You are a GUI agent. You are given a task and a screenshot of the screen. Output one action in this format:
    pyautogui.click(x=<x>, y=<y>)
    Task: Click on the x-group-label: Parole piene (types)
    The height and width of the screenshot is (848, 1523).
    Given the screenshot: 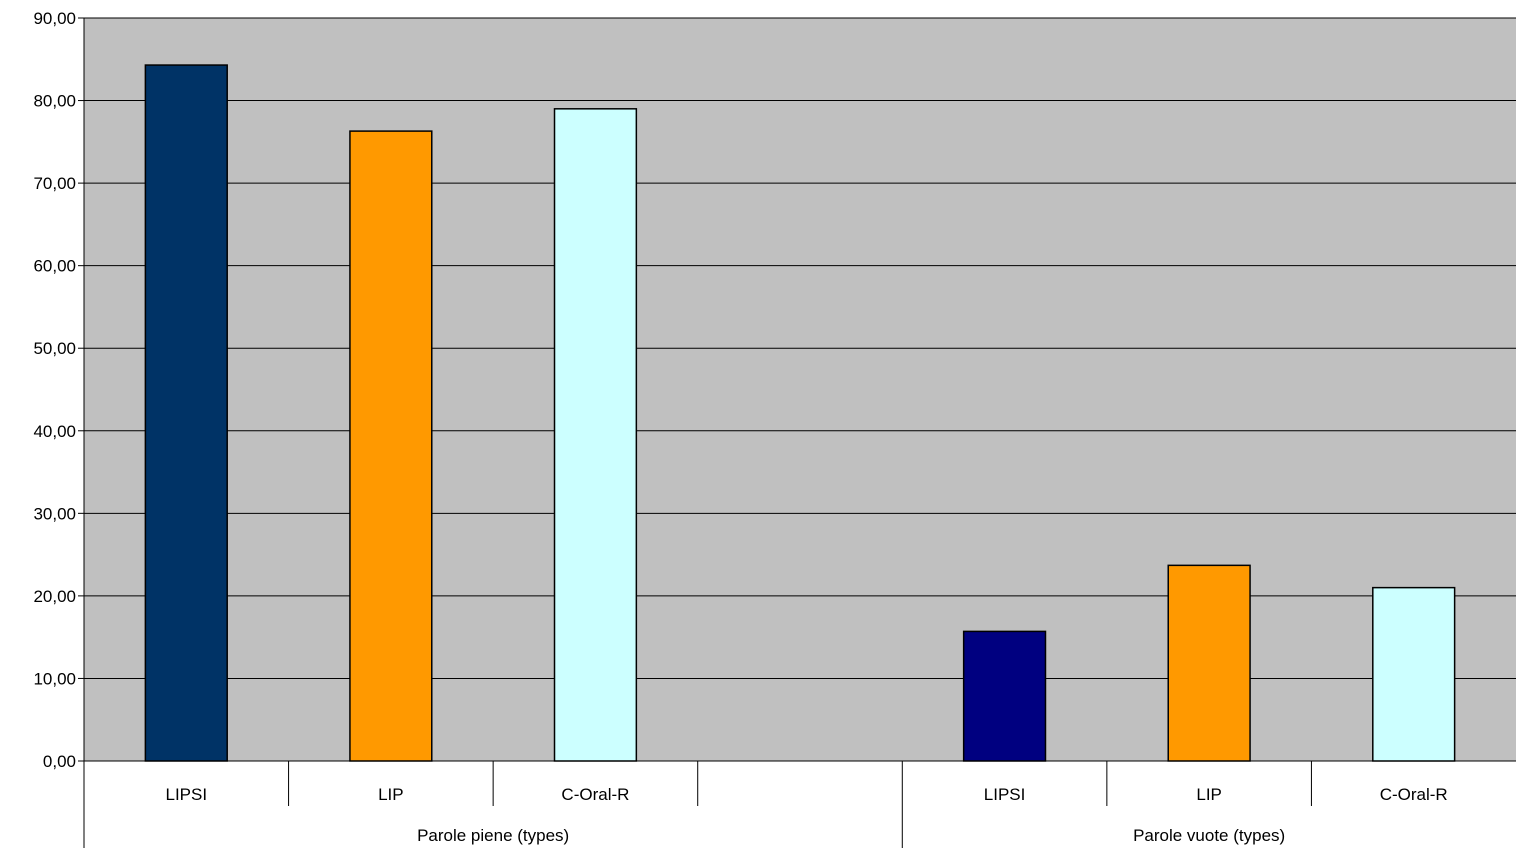 What is the action you would take?
    pyautogui.click(x=493, y=835)
    